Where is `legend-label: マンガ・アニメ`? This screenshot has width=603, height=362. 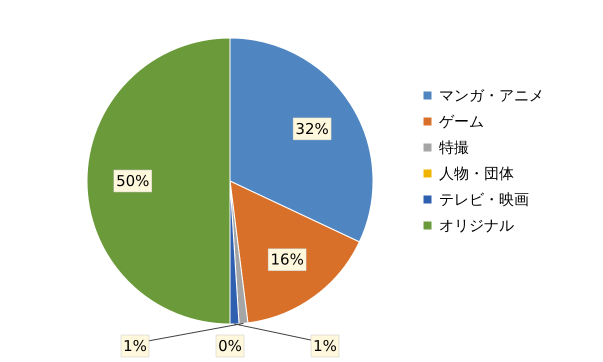 legend-label: マンガ・アニメ is located at coordinates (491, 95).